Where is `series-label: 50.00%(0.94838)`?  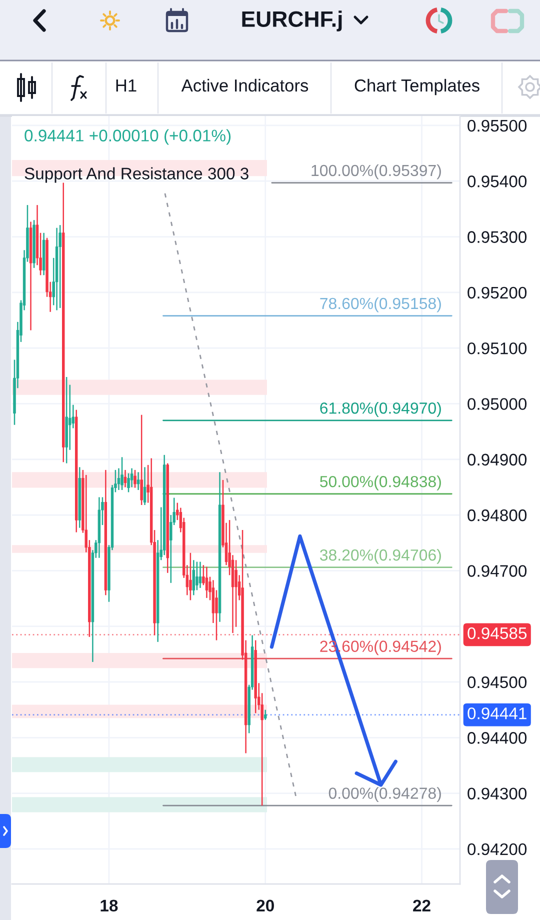
series-label: 50.00%(0.94838) is located at coordinates (380, 483).